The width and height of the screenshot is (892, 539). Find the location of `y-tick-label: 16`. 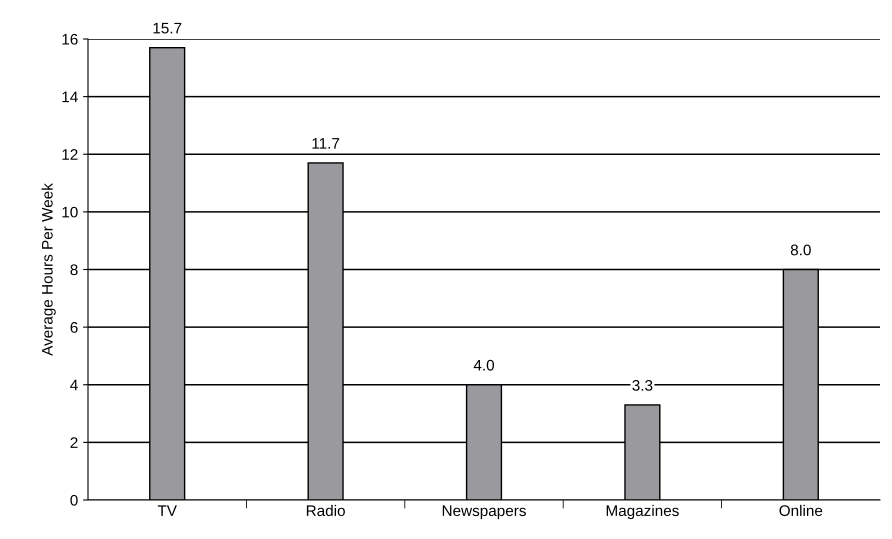

y-tick-label: 16 is located at coordinates (70, 39).